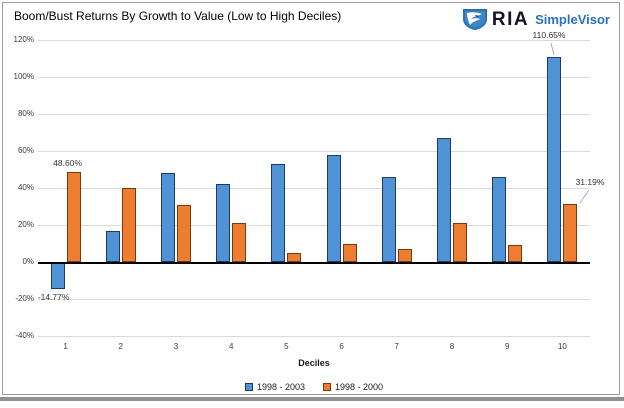 This screenshot has width=624, height=408. I want to click on legend-label: 1998 - 2003, so click(280, 387).